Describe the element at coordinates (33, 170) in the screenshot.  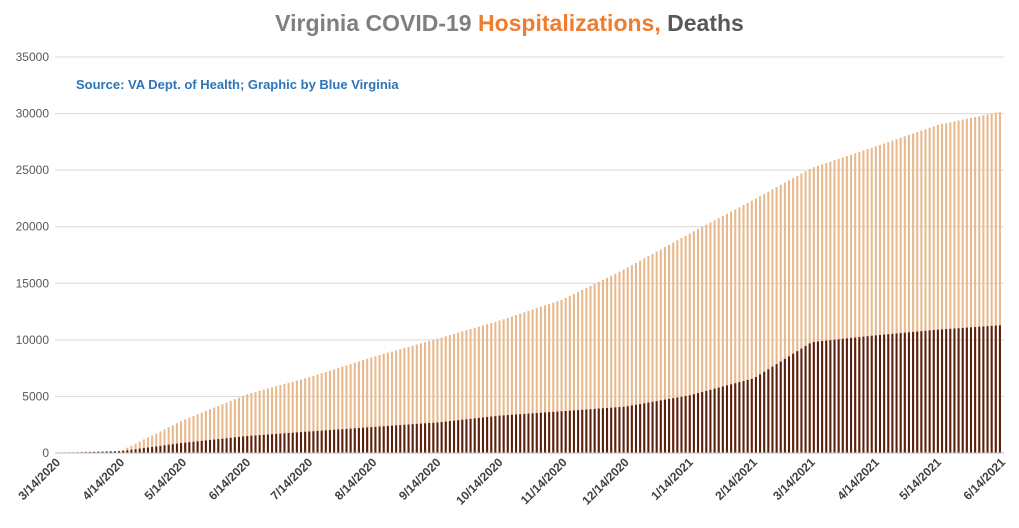
I see `y-tick-label: 25000` at that location.